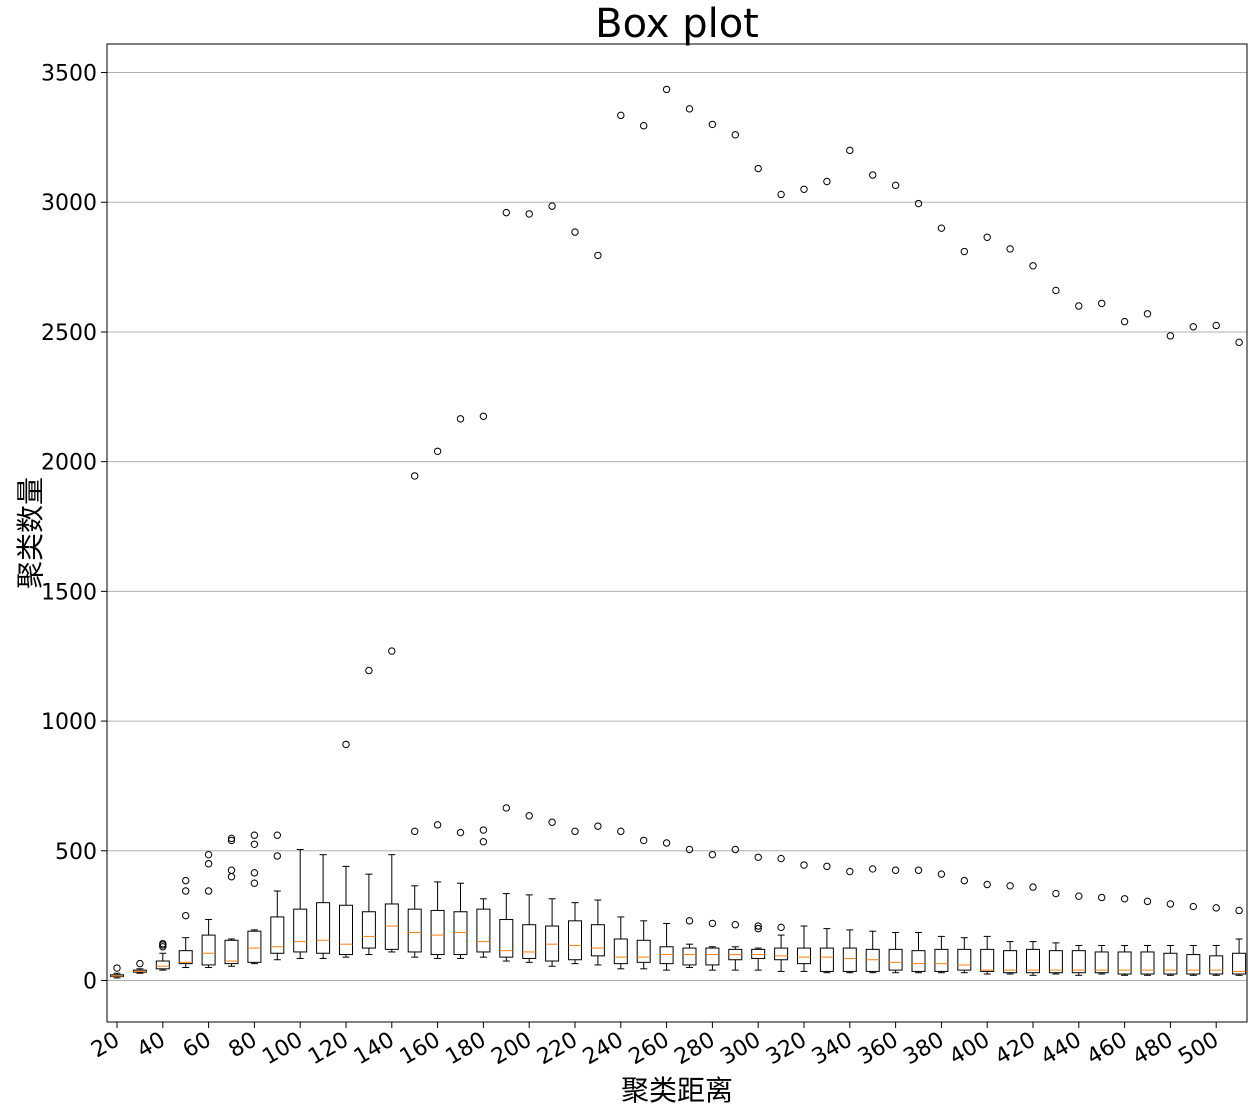 The width and height of the screenshot is (1257, 1110). What do you see at coordinates (69, 592) in the screenshot?
I see `y-tick-label-1500: 1500` at bounding box center [69, 592].